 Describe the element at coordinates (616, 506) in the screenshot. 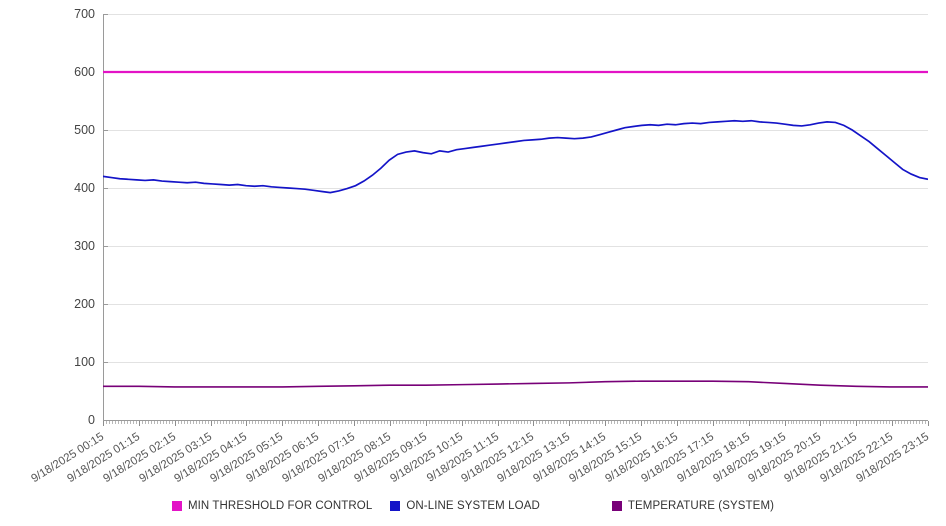

I see `legend-swatch-purple-icon` at that location.